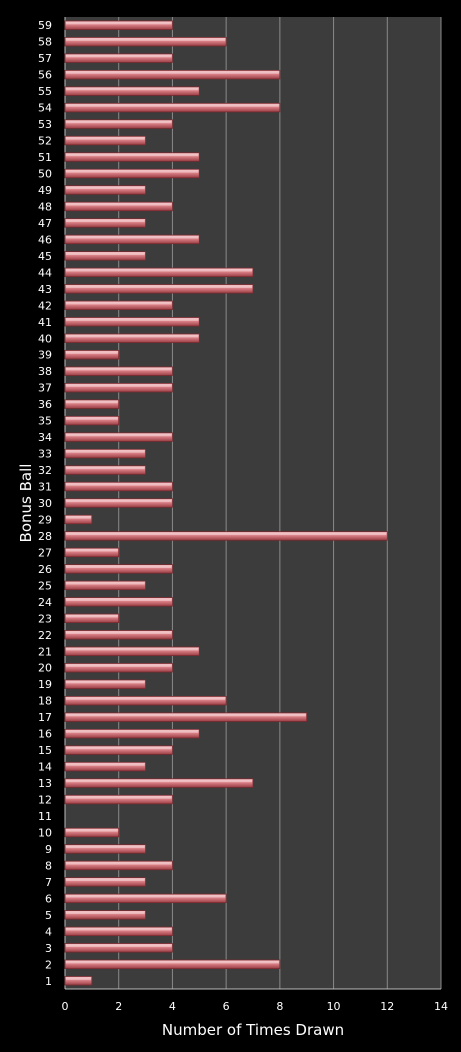 The width and height of the screenshot is (461, 1052). What do you see at coordinates (387, 1006) in the screenshot?
I see `x-tick-label: 12` at bounding box center [387, 1006].